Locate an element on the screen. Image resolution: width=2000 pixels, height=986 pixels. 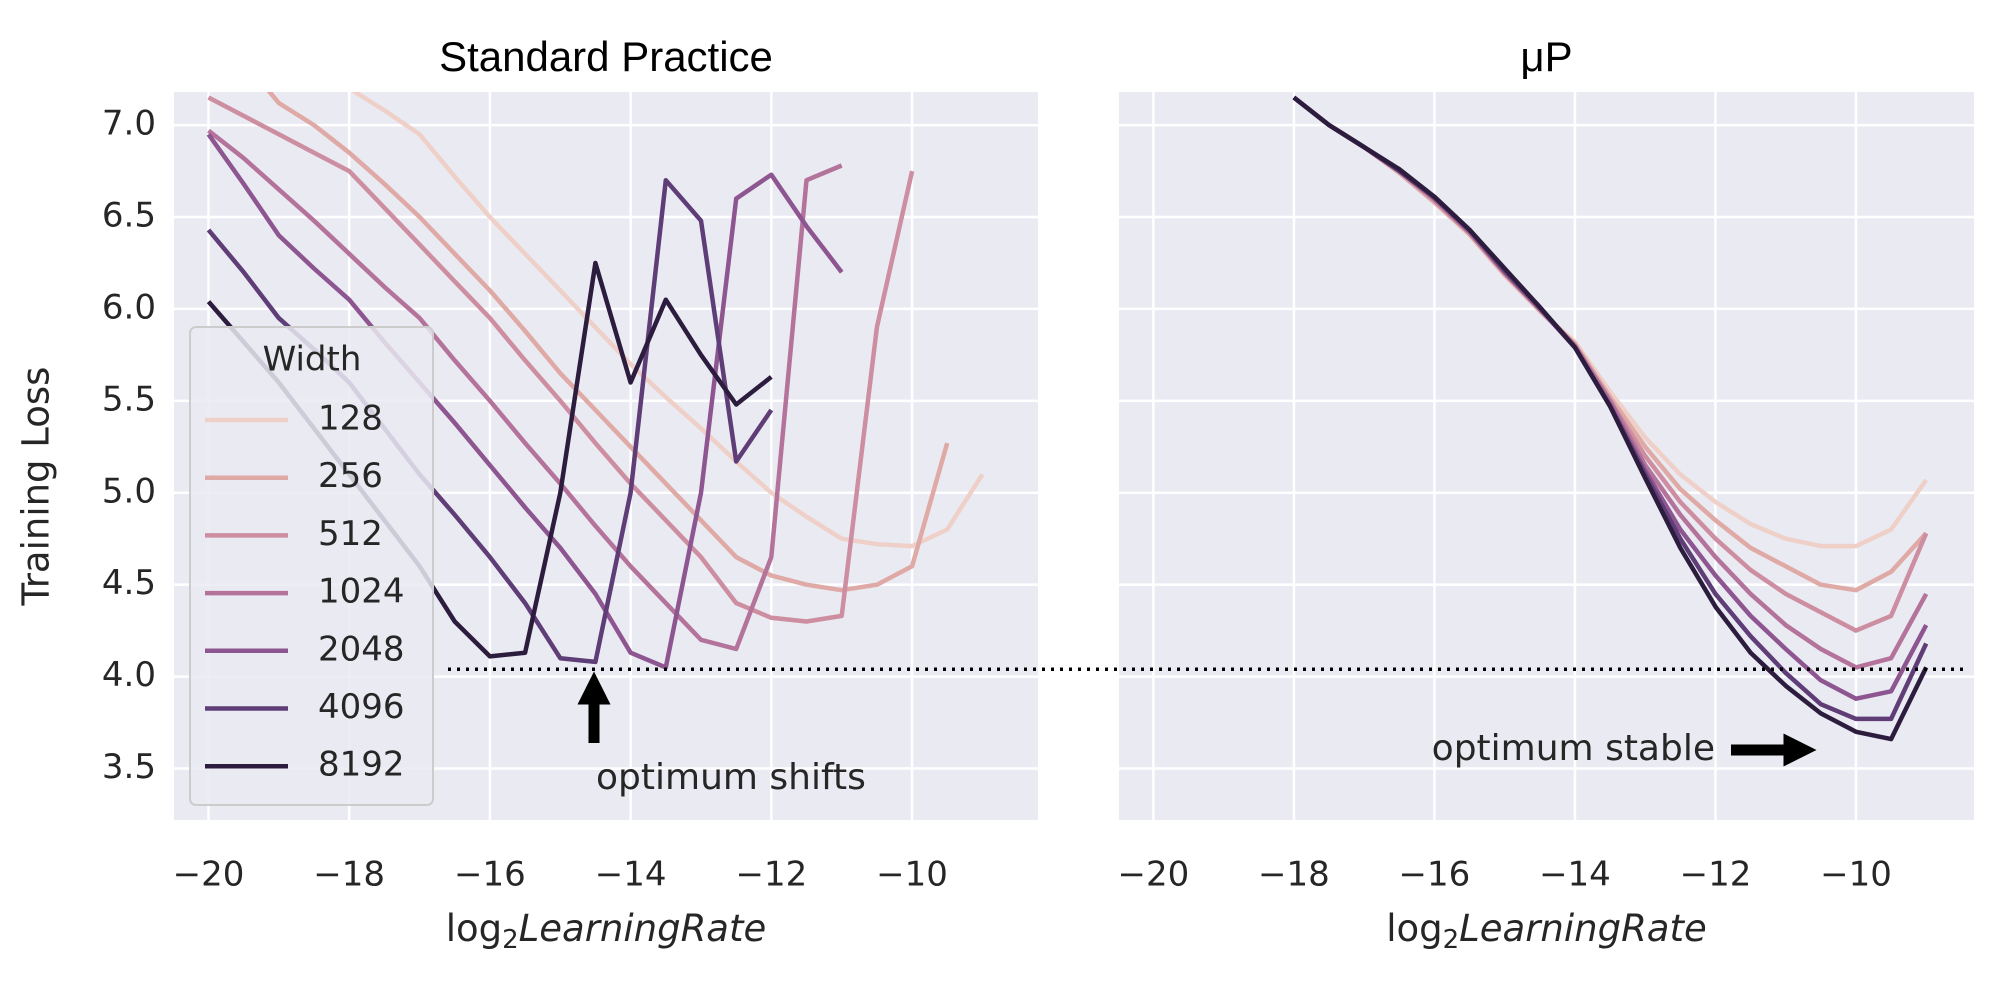
y-tick-label: 3.5 is located at coordinates (129, 767).